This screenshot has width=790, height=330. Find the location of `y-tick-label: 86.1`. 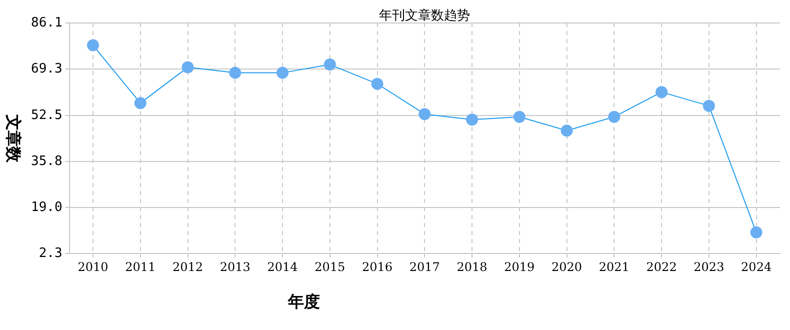

y-tick-label: 86.1 is located at coordinates (46, 22).